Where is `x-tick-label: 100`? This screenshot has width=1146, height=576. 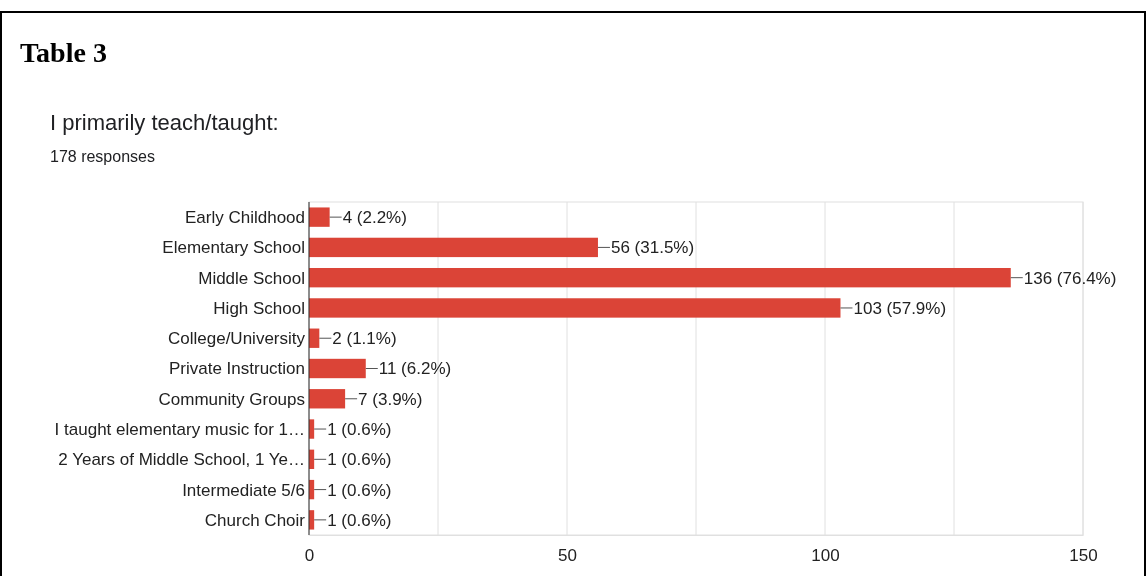 x-tick-label: 100 is located at coordinates (825, 556).